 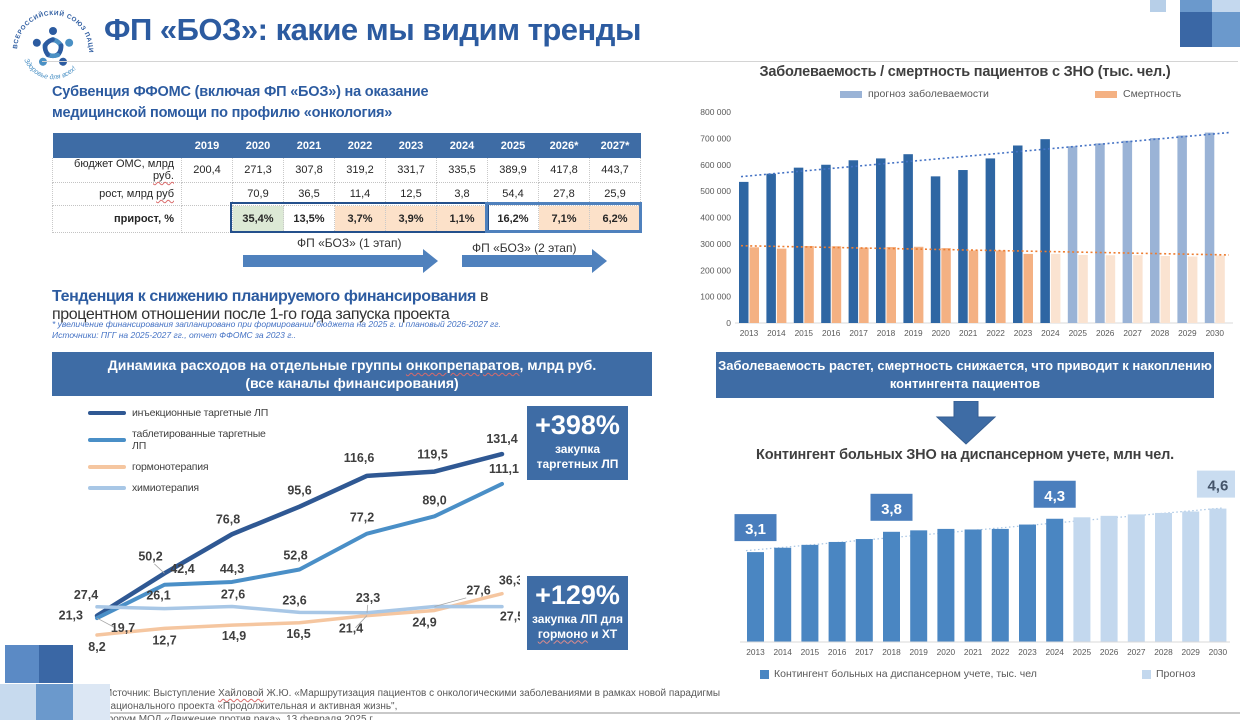 What do you see at coordinates (340, 261) in the screenshot?
I see `stage1-arrow-icon` at bounding box center [340, 261].